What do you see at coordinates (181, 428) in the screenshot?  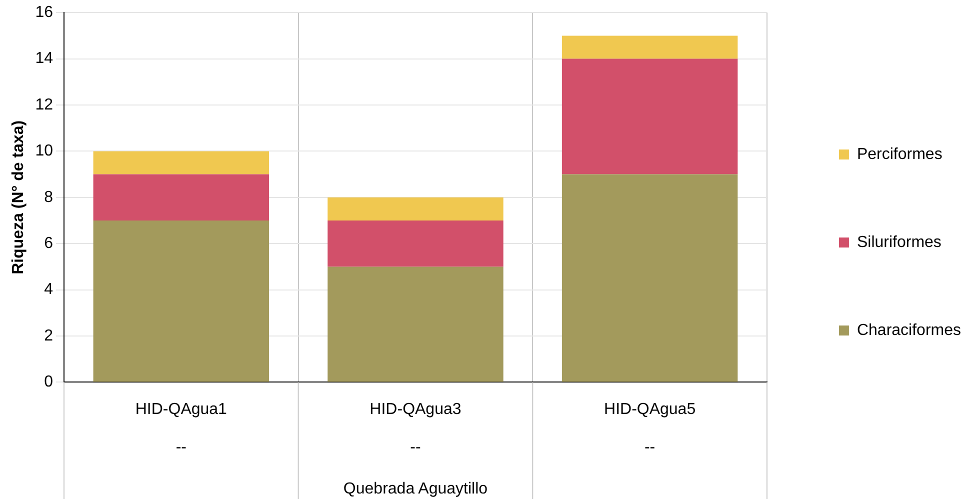 I see `category-label: HID-QAgua1 --` at bounding box center [181, 428].